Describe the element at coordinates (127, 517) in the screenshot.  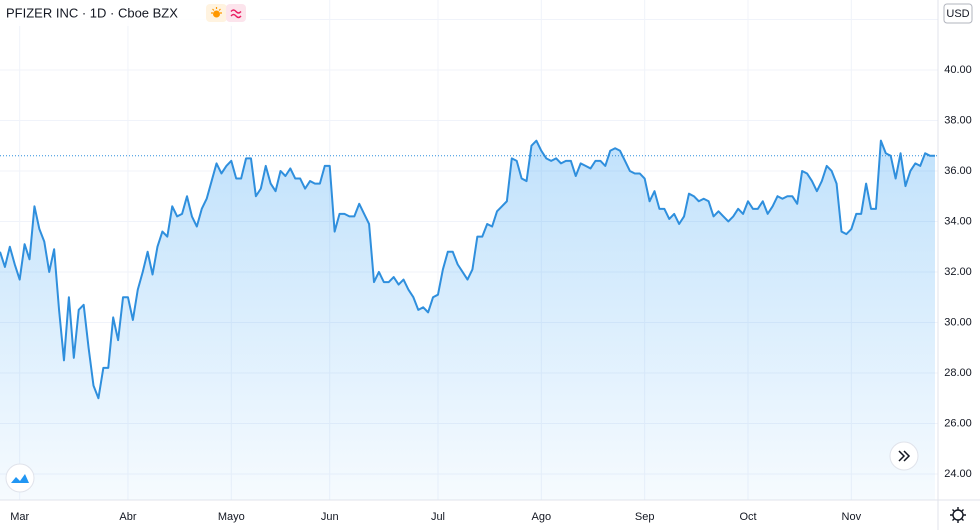
I see `x-tick-label: Abr` at that location.